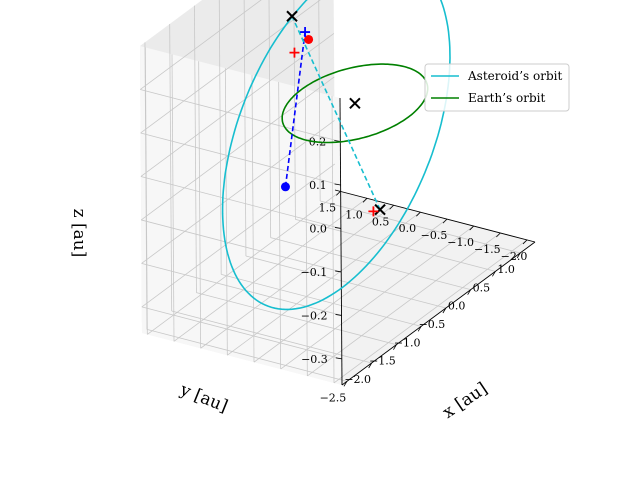  Describe the element at coordinates (434, 235) in the screenshot. I see `y-tick-label: −0.5` at that location.